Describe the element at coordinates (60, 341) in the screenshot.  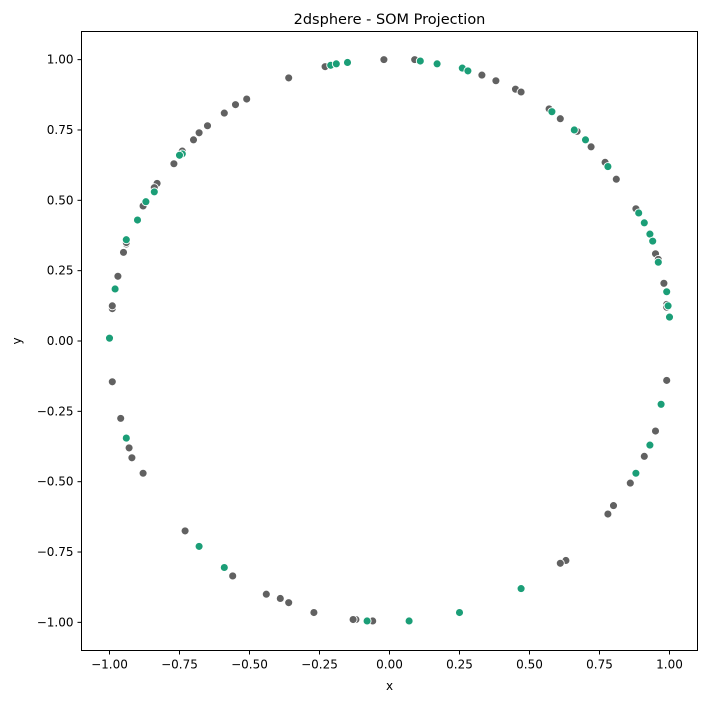
I see `y-tick-label: 0.00` at that location.